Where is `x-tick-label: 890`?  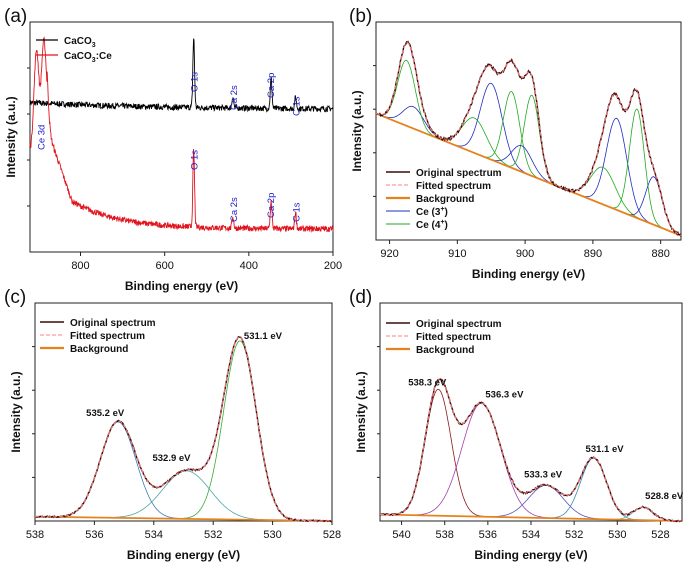 x-tick-label: 890 is located at coordinates (593, 254).